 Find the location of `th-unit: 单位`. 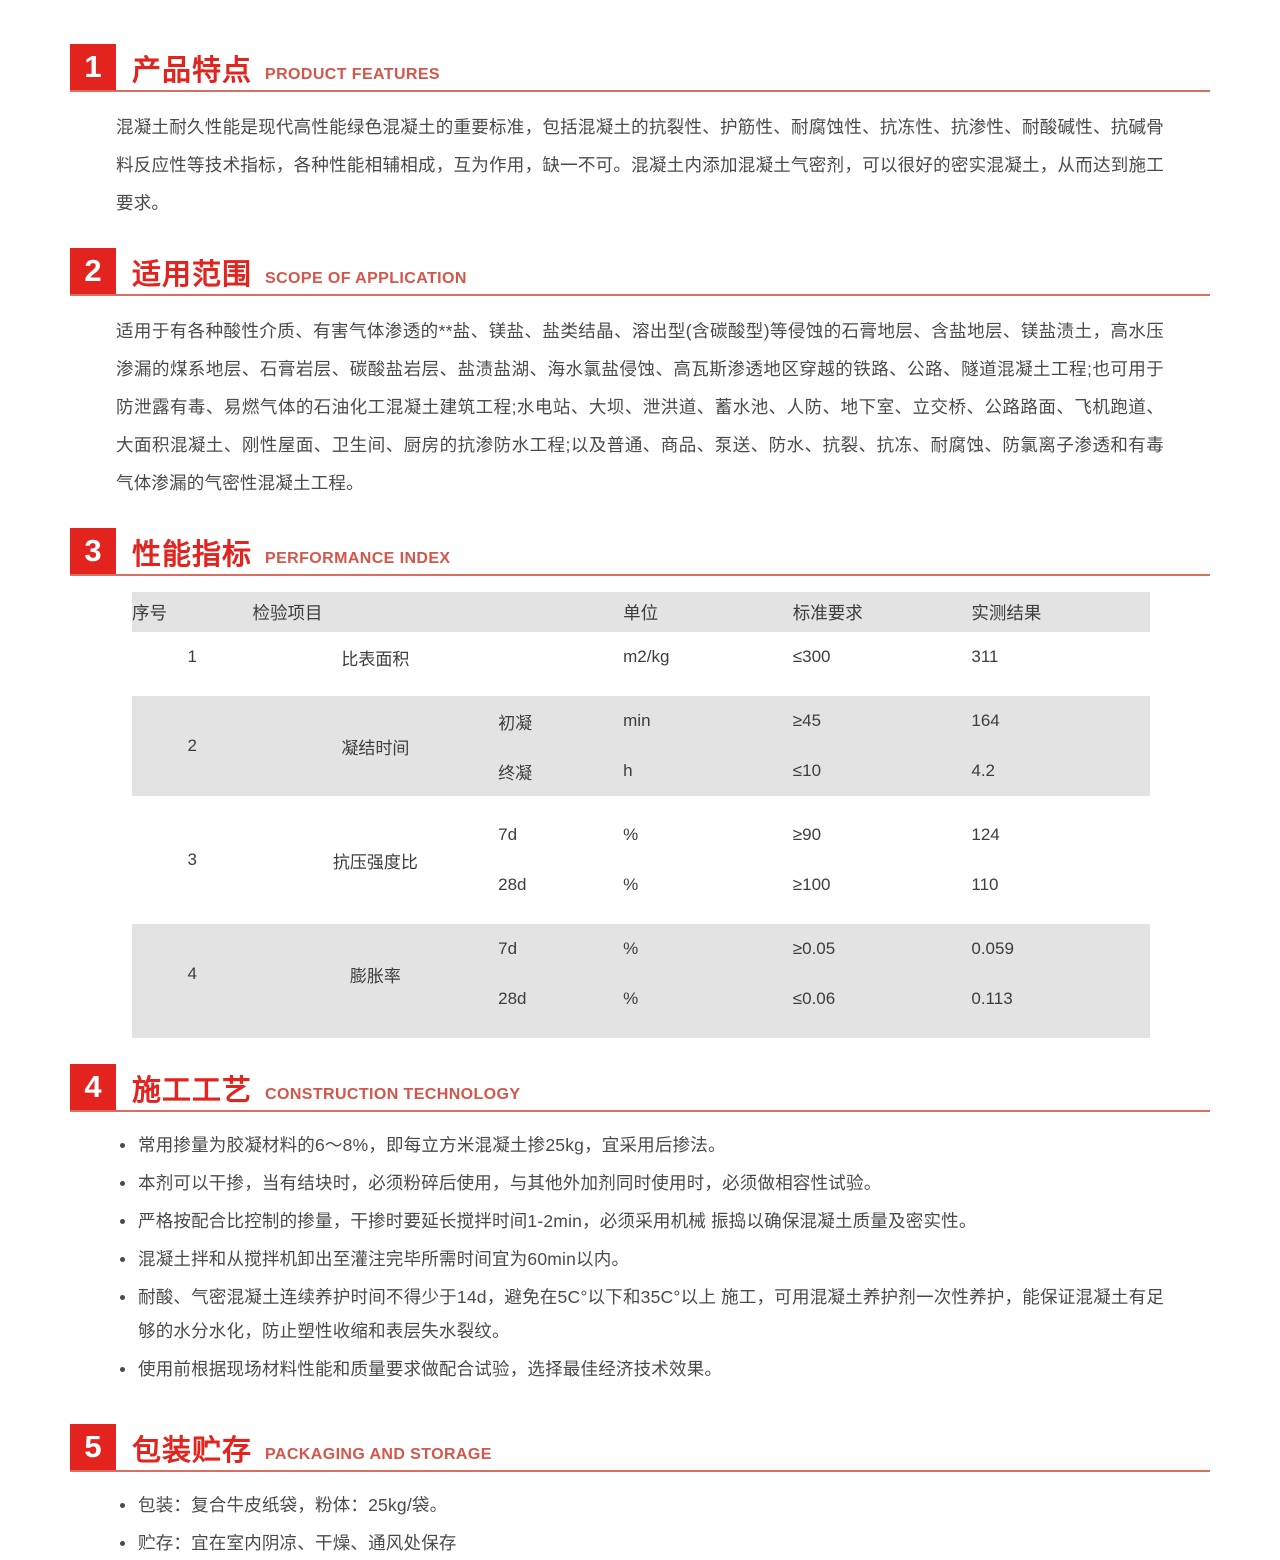

th-unit: 单位 is located at coordinates (708, 612).